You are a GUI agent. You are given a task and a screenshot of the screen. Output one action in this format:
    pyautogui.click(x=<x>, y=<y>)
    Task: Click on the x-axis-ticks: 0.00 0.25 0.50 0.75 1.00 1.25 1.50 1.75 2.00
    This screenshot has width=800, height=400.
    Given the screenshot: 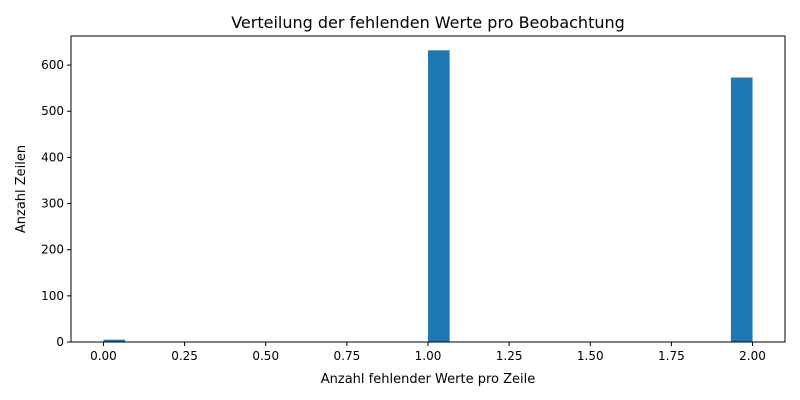 What is the action you would take?
    pyautogui.click(x=428, y=352)
    